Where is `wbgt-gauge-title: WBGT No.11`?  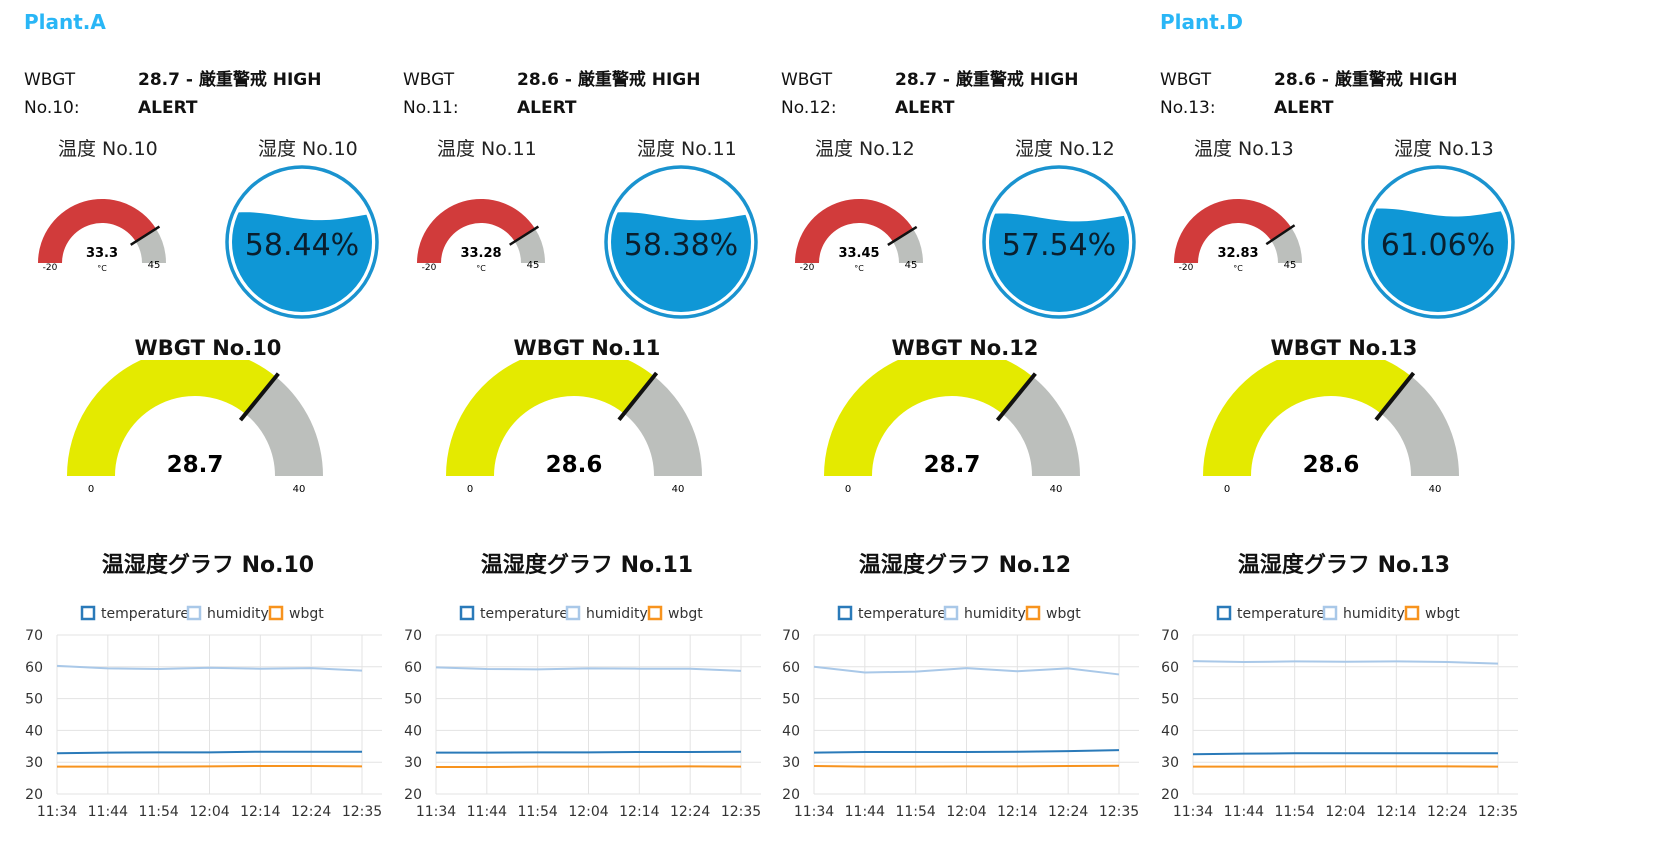
wbgt-gauge-title: WBGT No.11 is located at coordinates (587, 348).